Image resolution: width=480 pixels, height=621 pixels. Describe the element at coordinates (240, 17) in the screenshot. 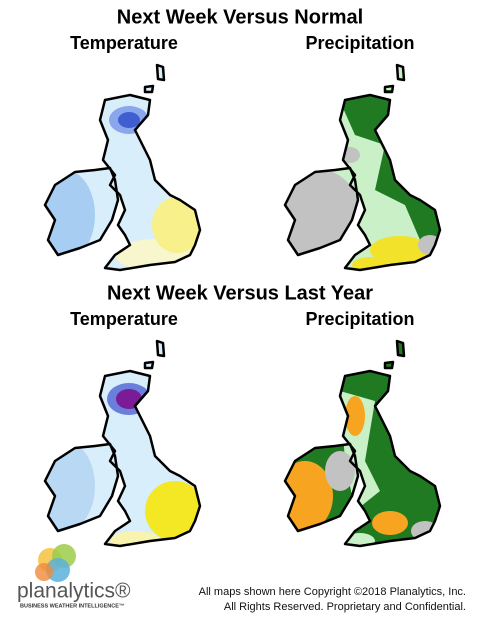

I see `section-title: Next Week Versus Normal` at that location.